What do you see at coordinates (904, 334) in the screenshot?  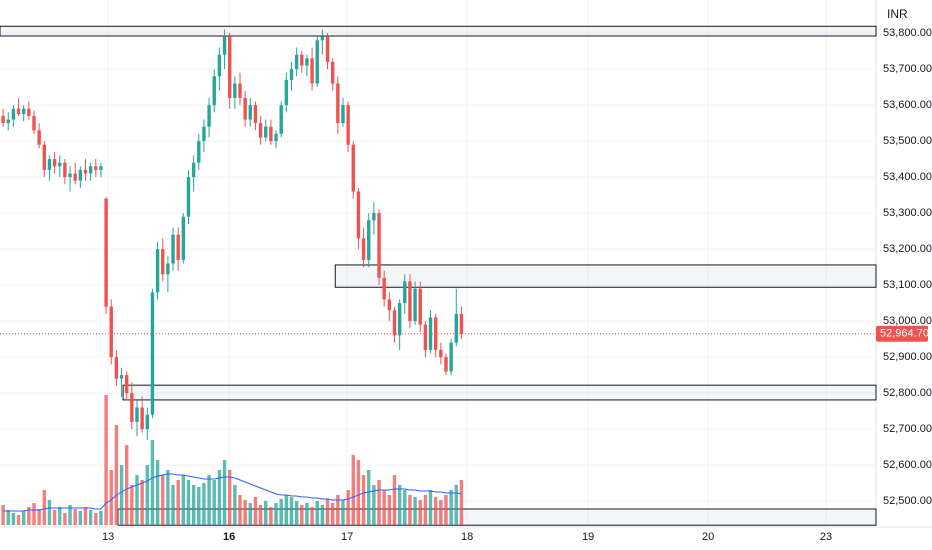 I see `last-price-label: 52,964.70` at bounding box center [904, 334].